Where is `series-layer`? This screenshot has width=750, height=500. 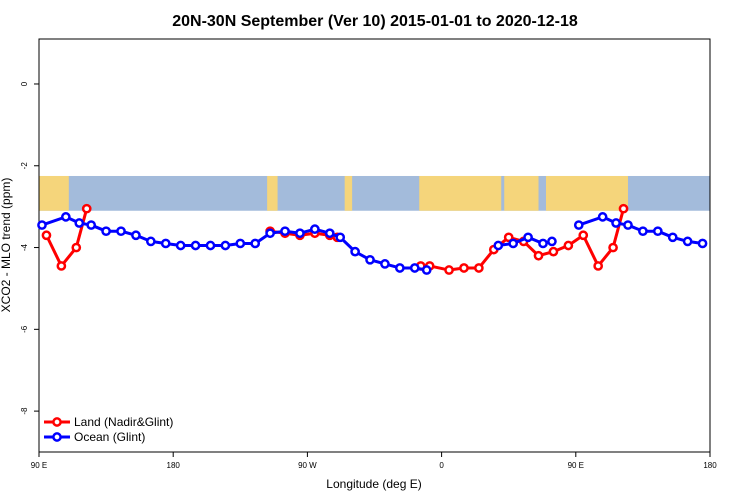
series-layer is located at coordinates (372, 239).